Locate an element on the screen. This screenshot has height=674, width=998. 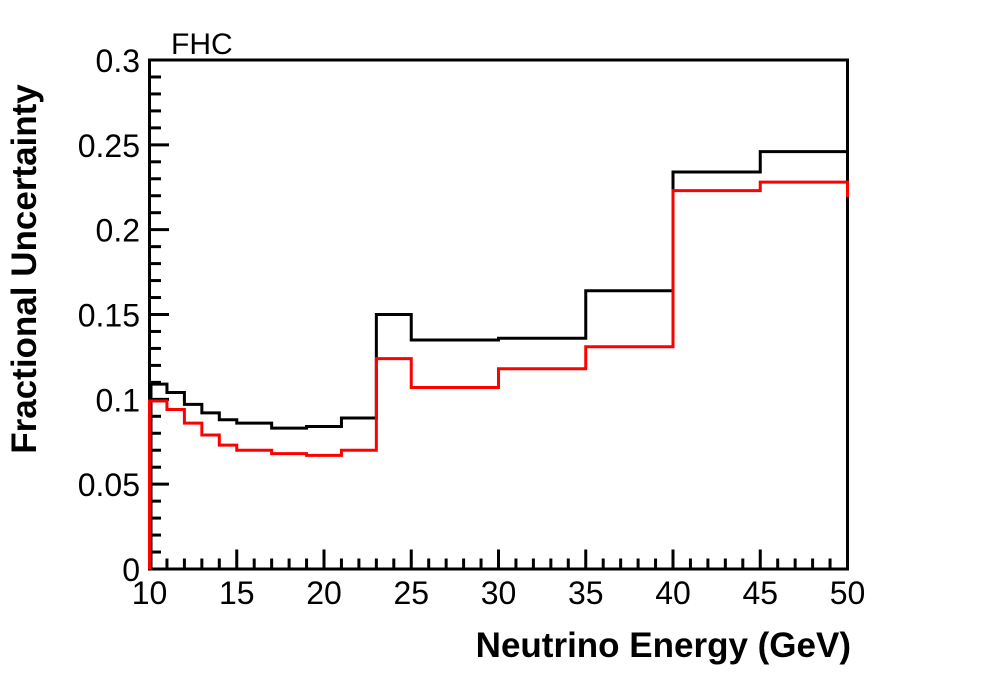
y-axis-title: Fractional Uncertainty is located at coordinates (24, 269).